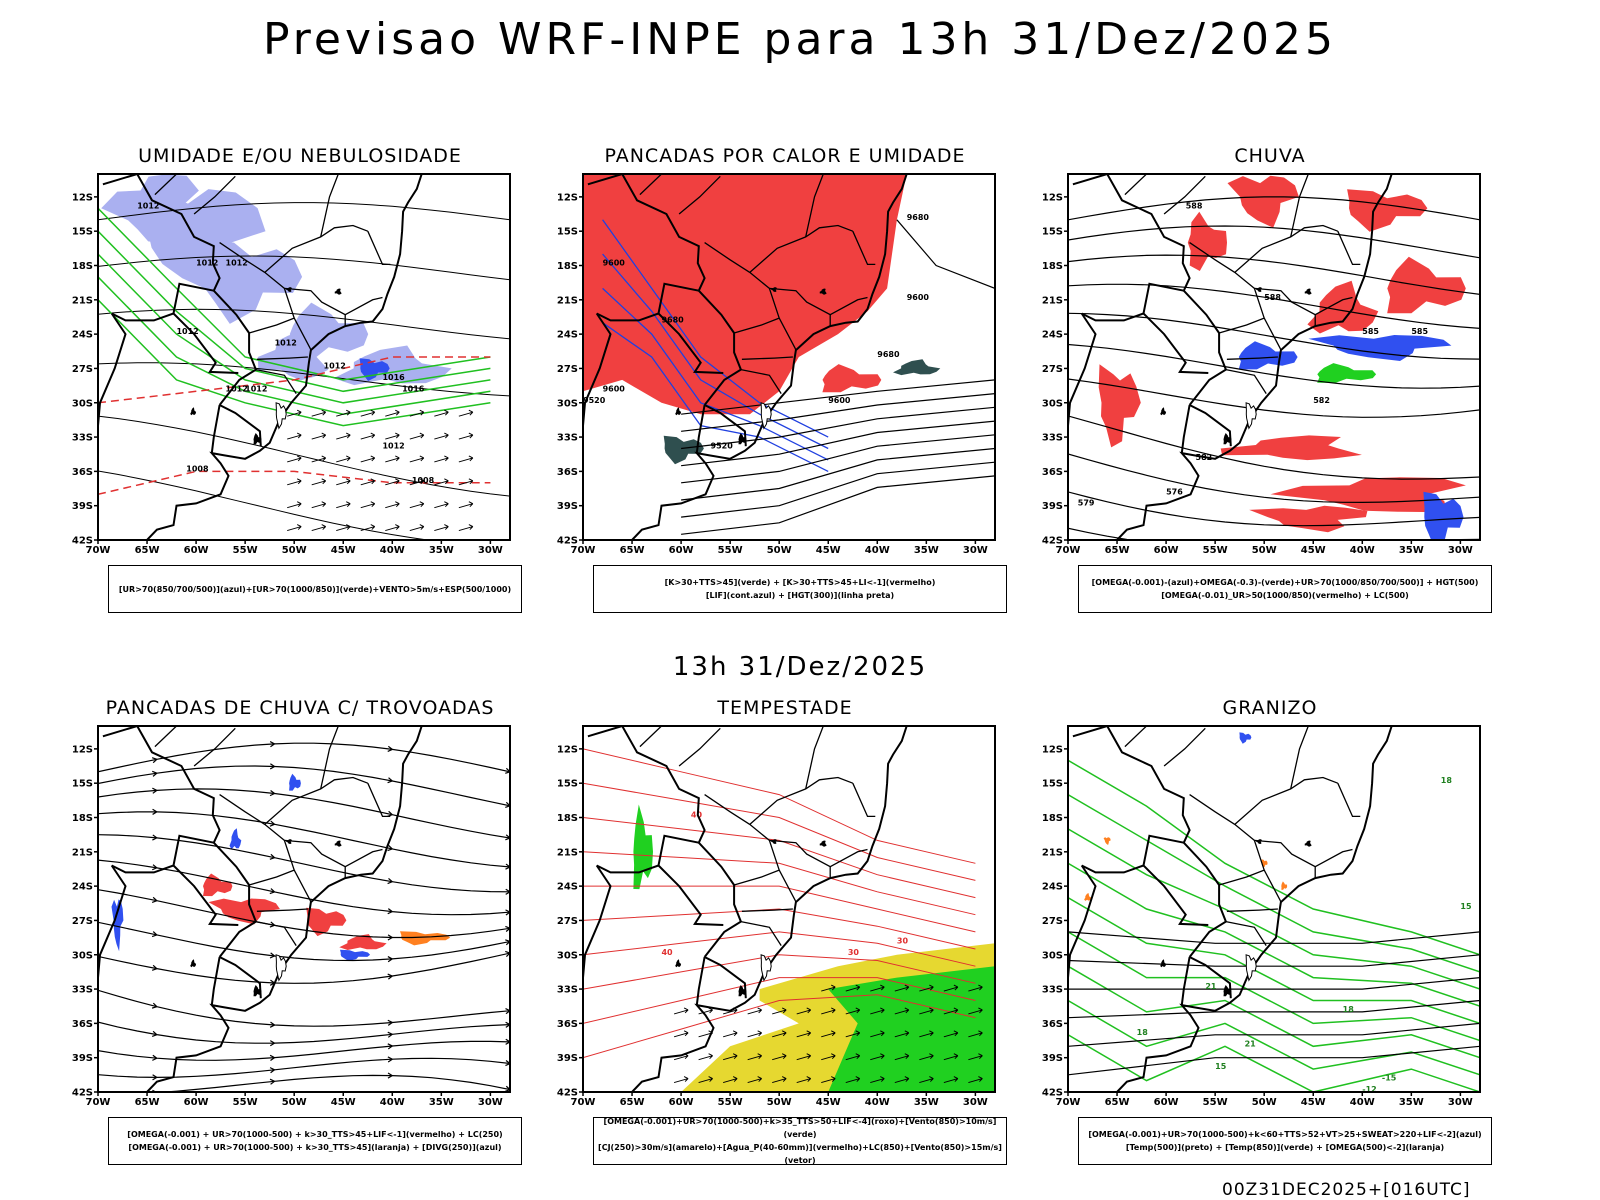 The height and width of the screenshot is (1200, 1600). What do you see at coordinates (1443, 515) in the screenshot?
I see `rain-blue` at bounding box center [1443, 515].